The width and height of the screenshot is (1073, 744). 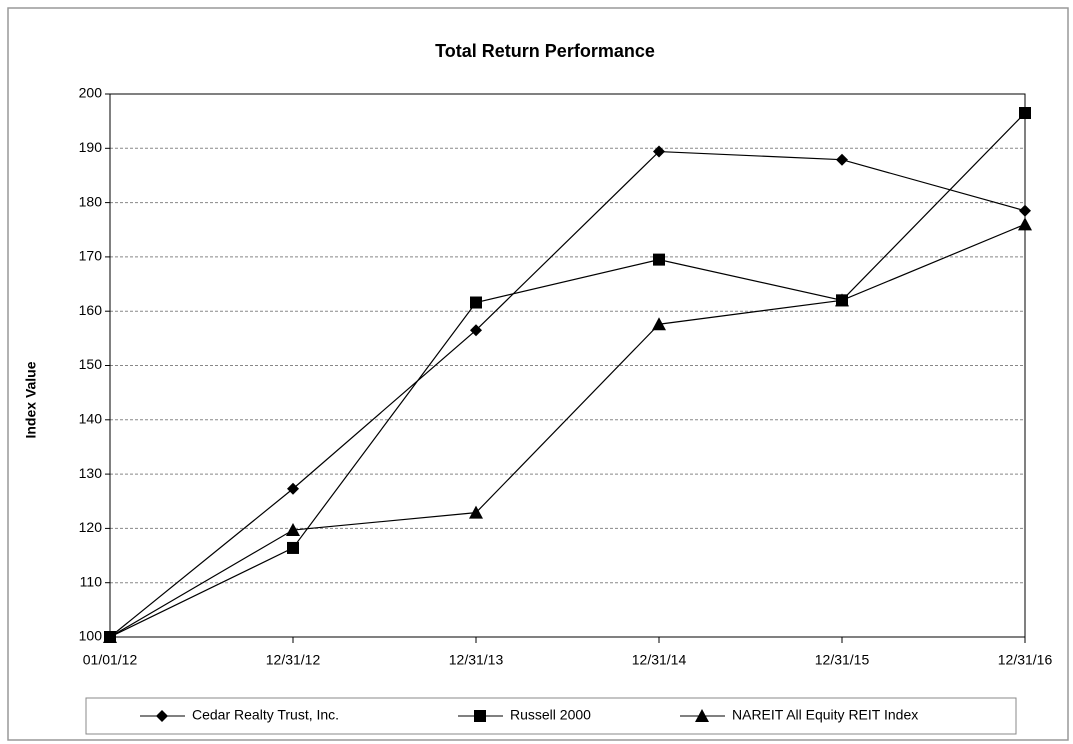 What do you see at coordinates (91, 419) in the screenshot?
I see `y-tick-label: 140` at bounding box center [91, 419].